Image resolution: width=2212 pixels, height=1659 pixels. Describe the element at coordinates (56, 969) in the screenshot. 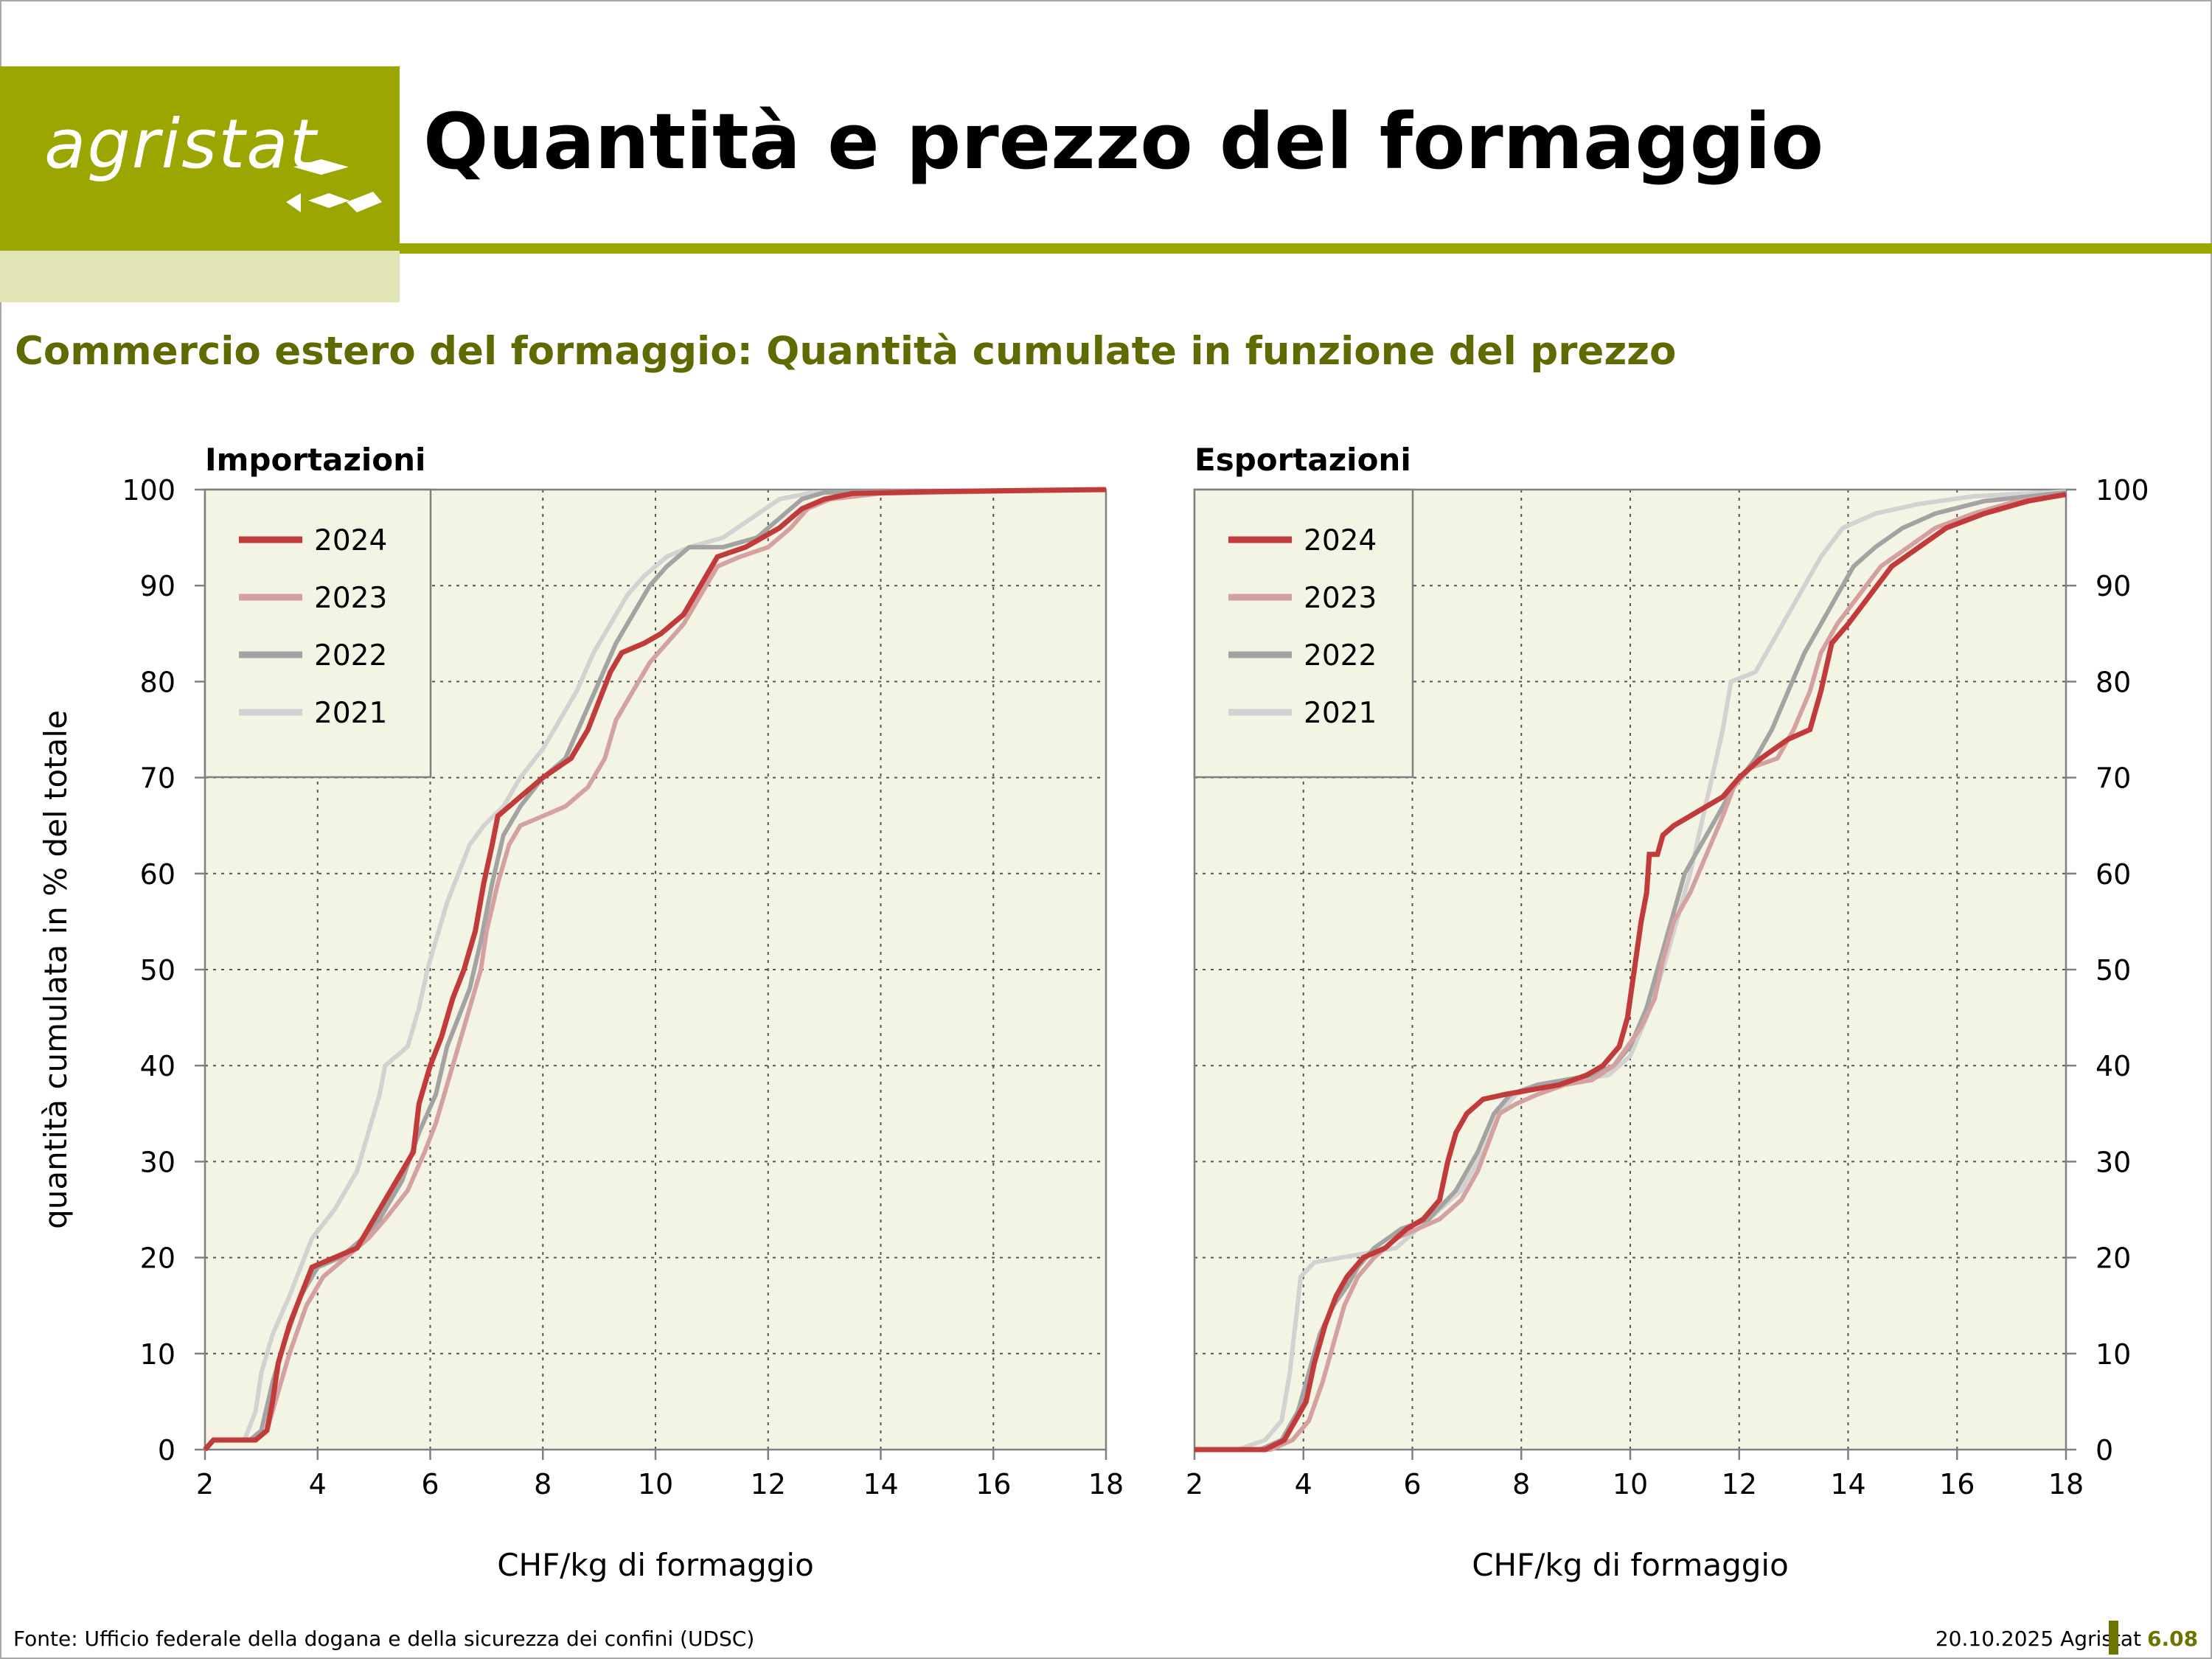

I see `y-axis-title: quantità cumulata in % del totale` at that location.